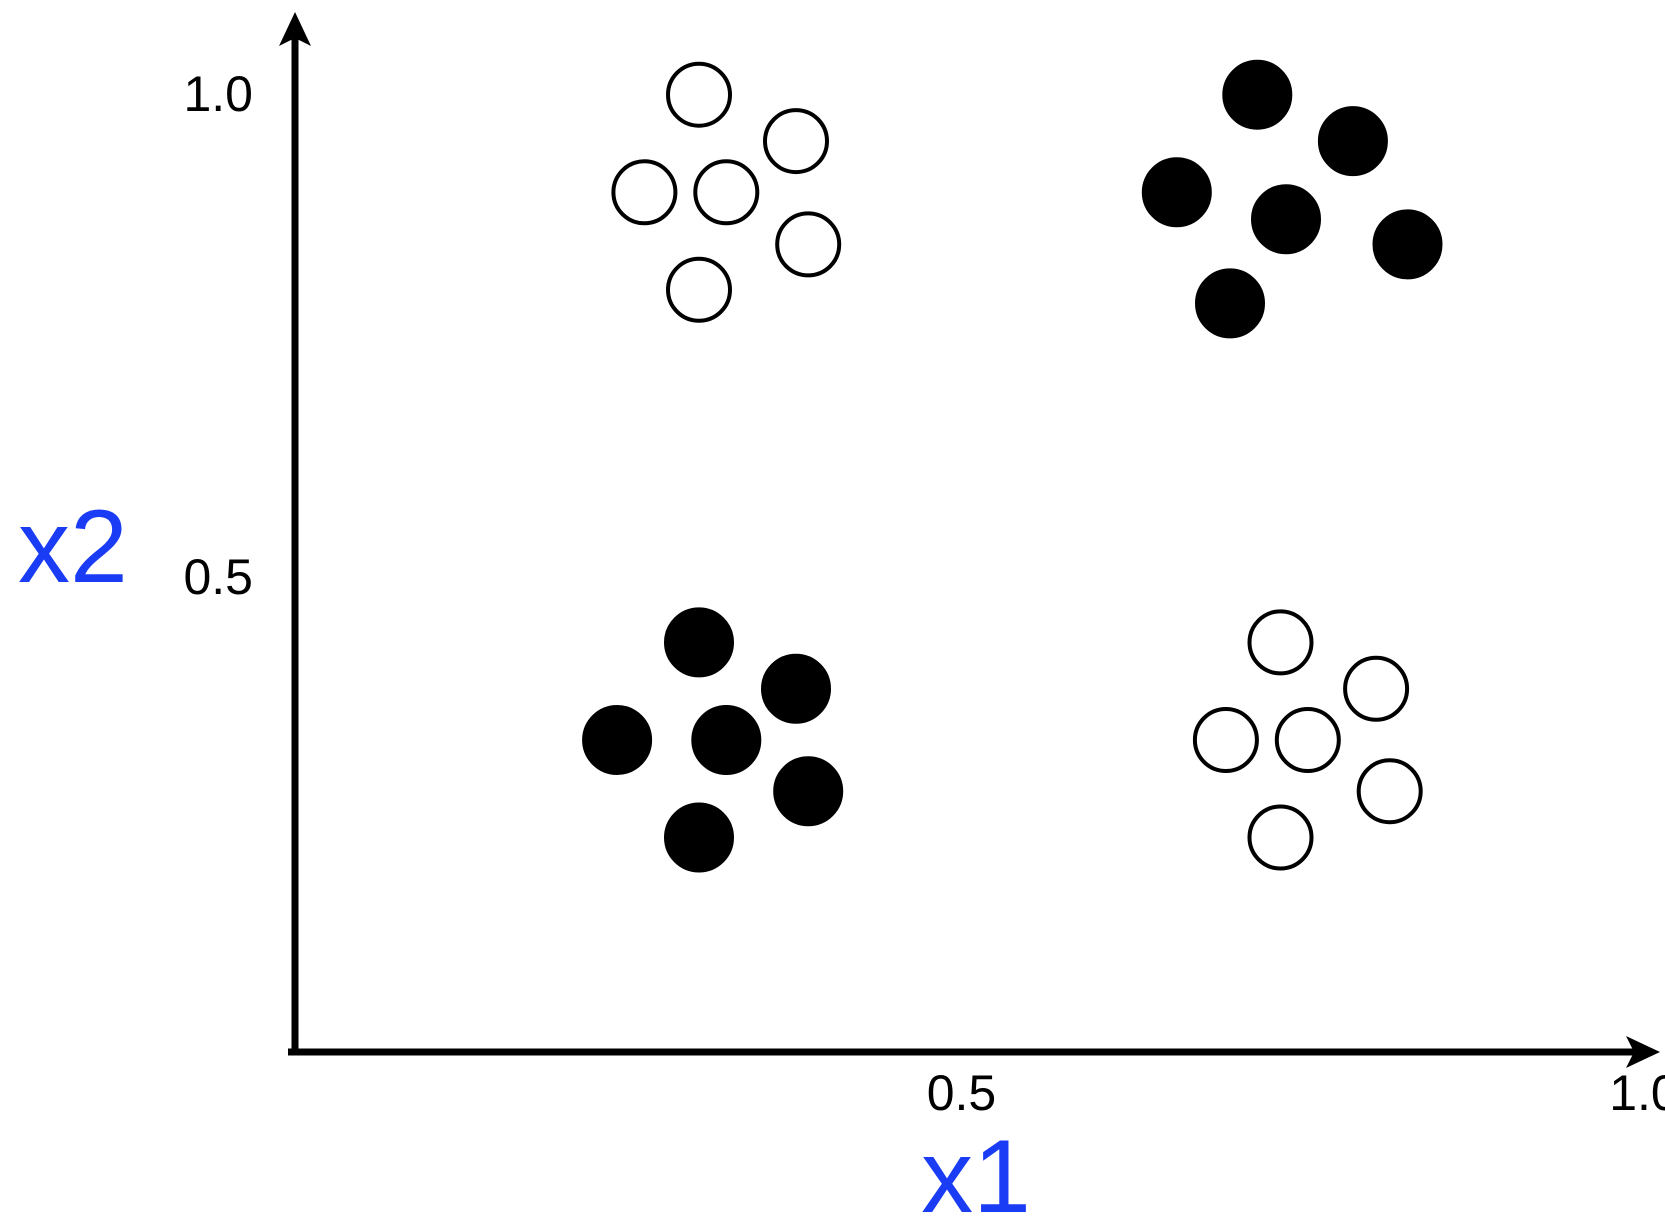  What do you see at coordinates (73, 547) in the screenshot?
I see `y-axis-title: x2` at bounding box center [73, 547].